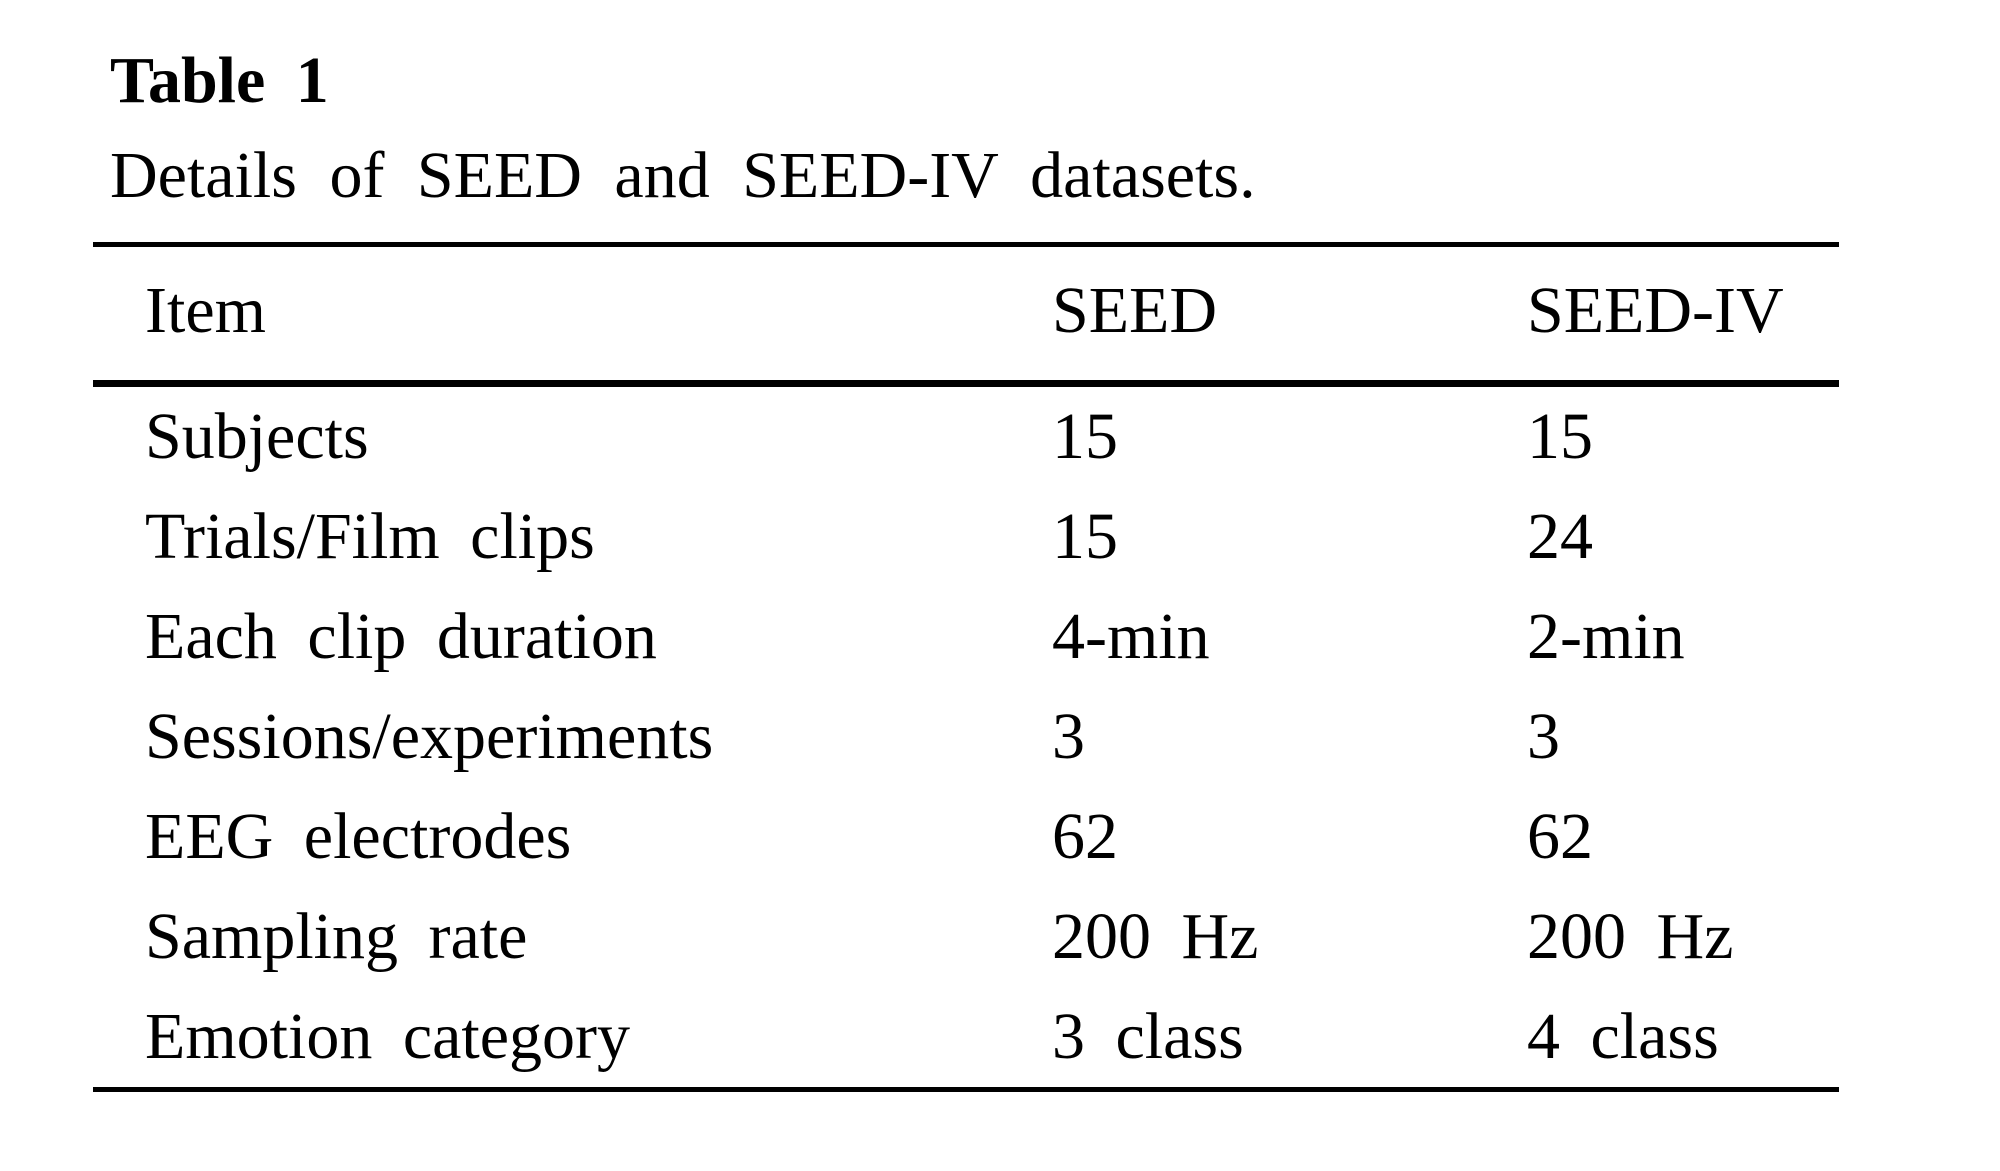 The width and height of the screenshot is (2000, 1171). What do you see at coordinates (1560, 436) in the screenshot?
I see `cell-seed-iv: 15` at bounding box center [1560, 436].